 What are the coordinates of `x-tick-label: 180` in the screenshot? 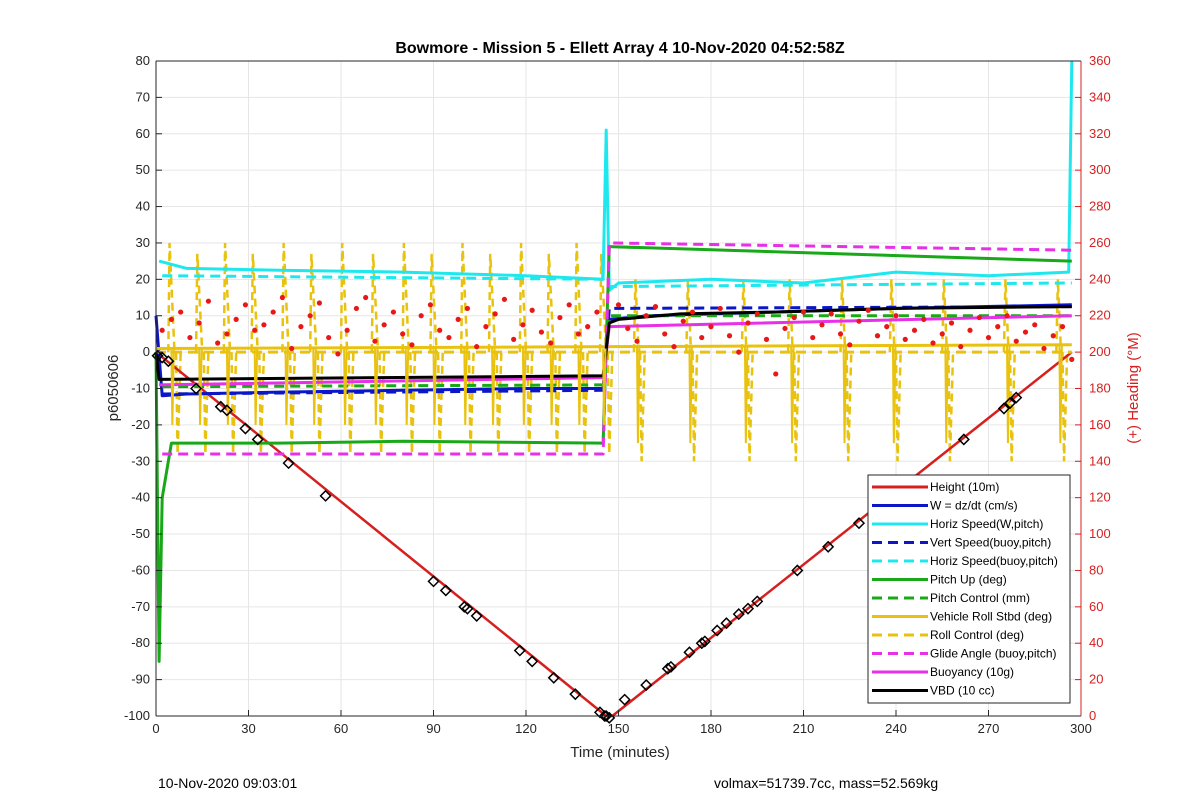 It's located at (711, 728).